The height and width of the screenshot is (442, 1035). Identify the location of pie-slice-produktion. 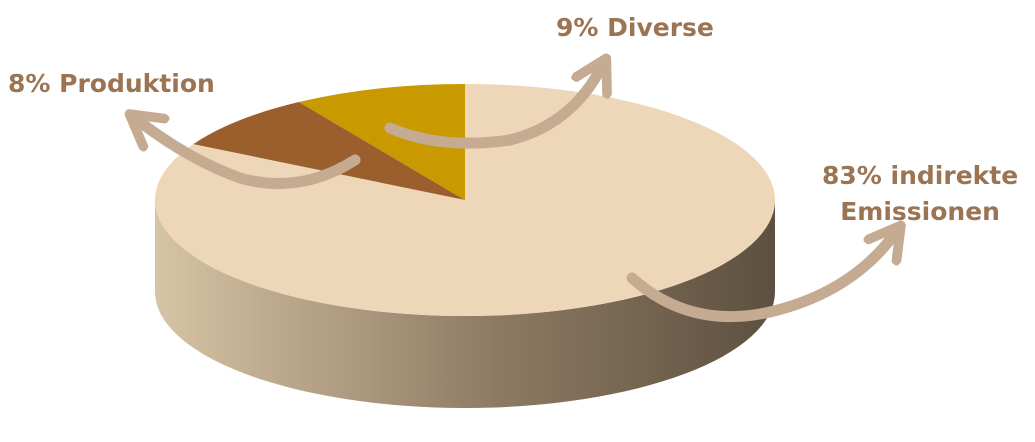
(329, 151).